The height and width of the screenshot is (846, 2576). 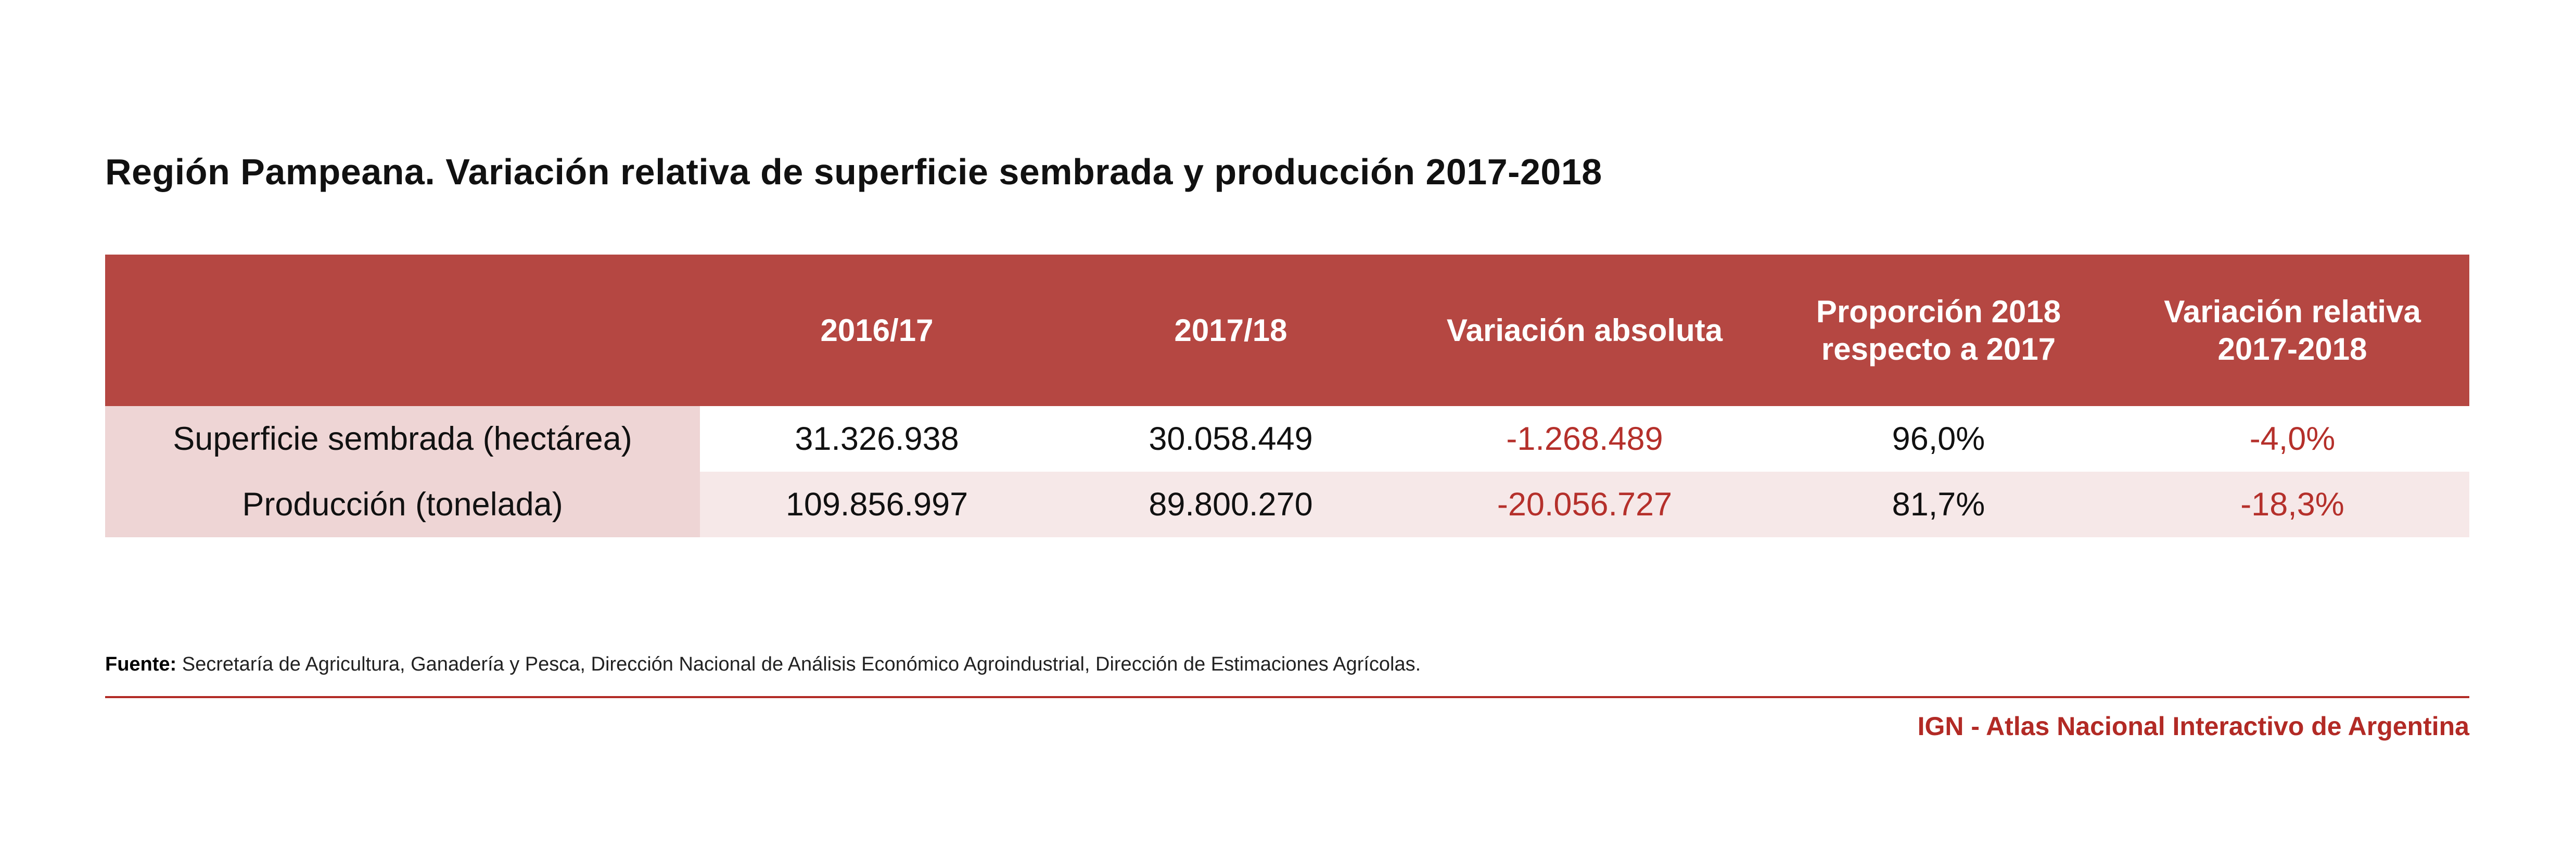 What do you see at coordinates (1231, 504) in the screenshot?
I see `table-cell: 89.800.270` at bounding box center [1231, 504].